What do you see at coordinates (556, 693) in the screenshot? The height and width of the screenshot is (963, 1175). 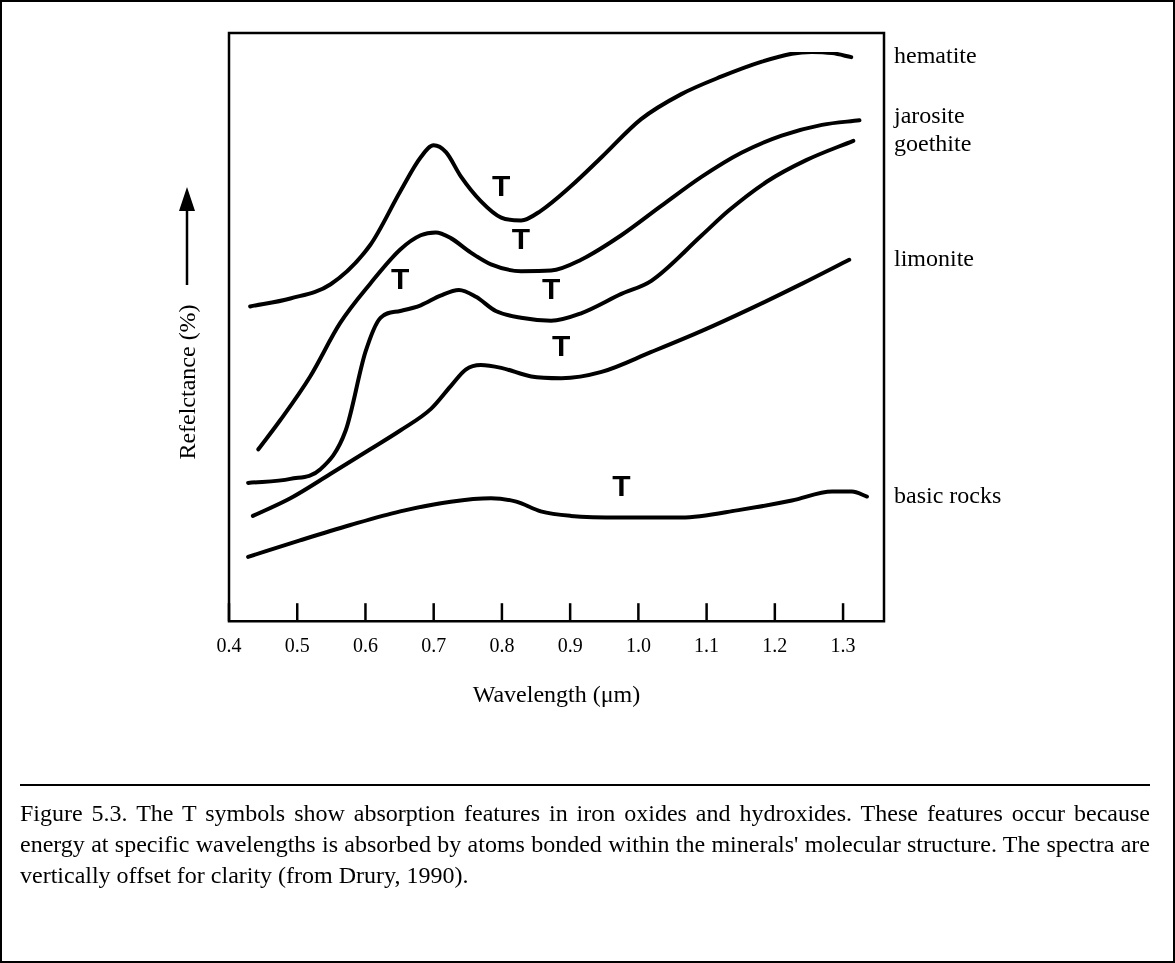 I see `x-axis-title: Wavelength (μm)` at bounding box center [556, 693].